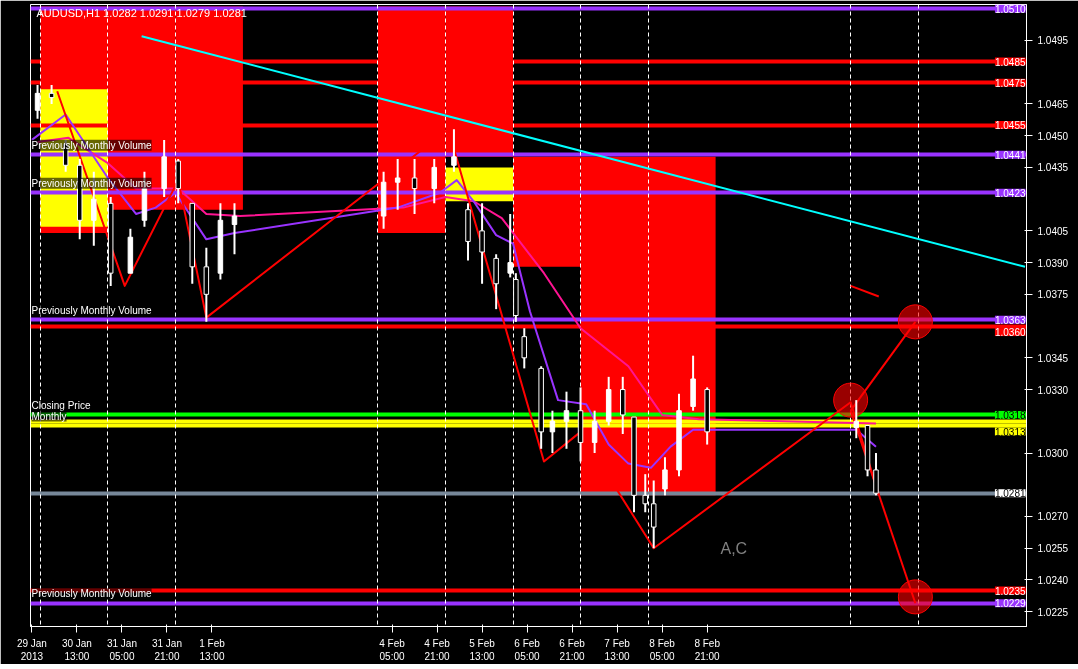 The width and height of the screenshot is (1078, 669). What do you see at coordinates (121, 649) in the screenshot?
I see `x-tick-label: 31 Jan 05:00` at bounding box center [121, 649].